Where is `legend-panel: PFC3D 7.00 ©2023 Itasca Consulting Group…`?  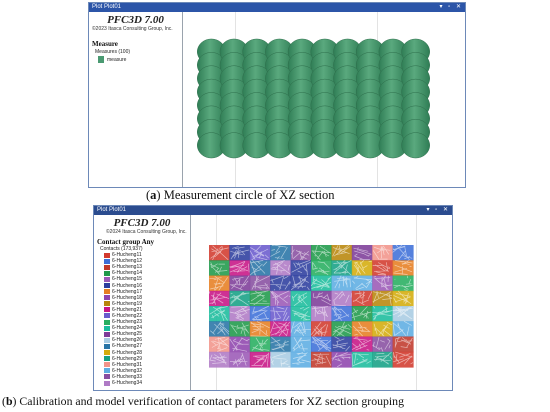
legend-panel: PFC3D 7.00 ©2023 Itasca Consulting Group… is located at coordinates (136, 99).